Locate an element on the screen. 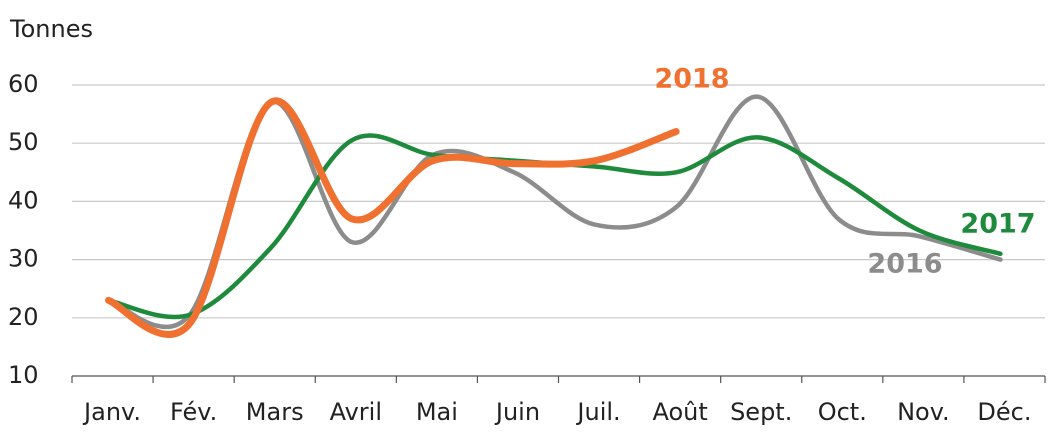 The image size is (1054, 432). series-label: 2018 is located at coordinates (691, 79).